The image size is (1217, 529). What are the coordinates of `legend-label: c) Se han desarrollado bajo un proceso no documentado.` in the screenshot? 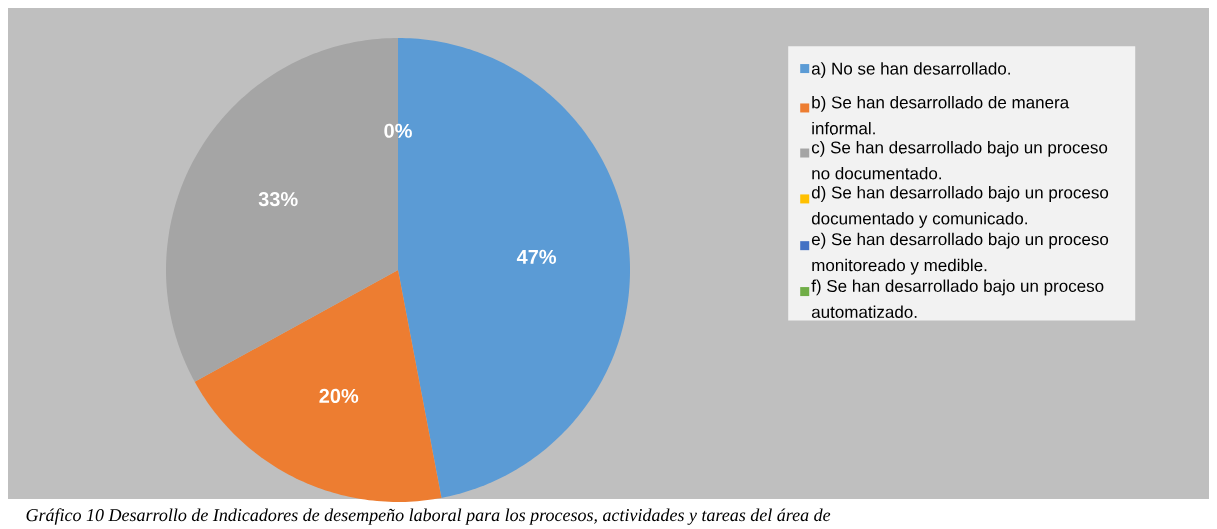 It's located at (959, 160).